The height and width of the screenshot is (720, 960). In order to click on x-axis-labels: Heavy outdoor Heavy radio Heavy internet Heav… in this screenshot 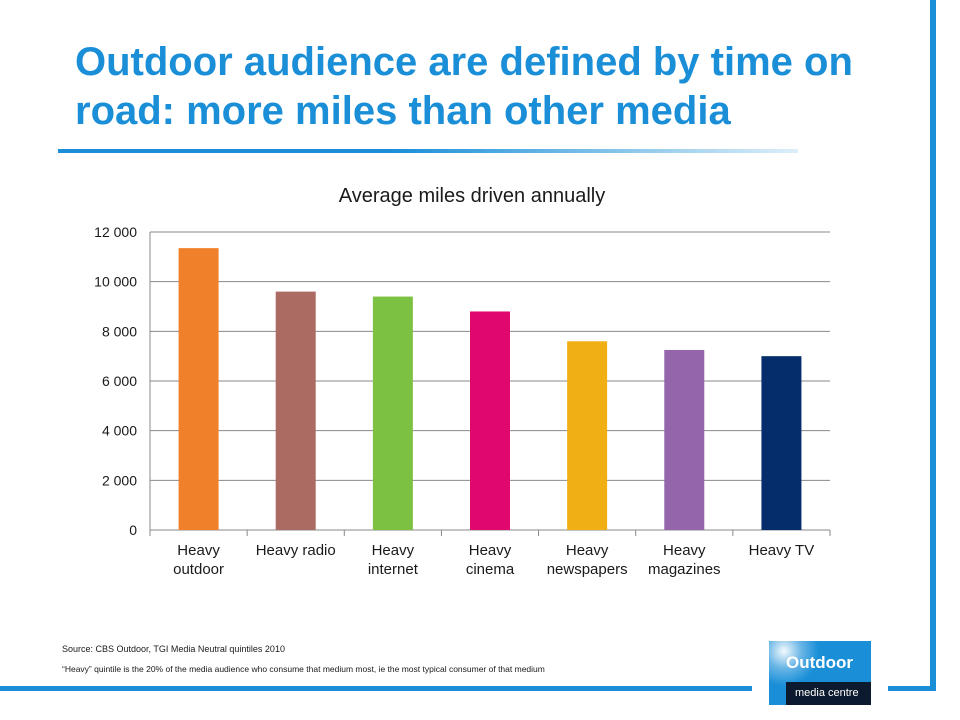, I will do `click(493, 560)`.